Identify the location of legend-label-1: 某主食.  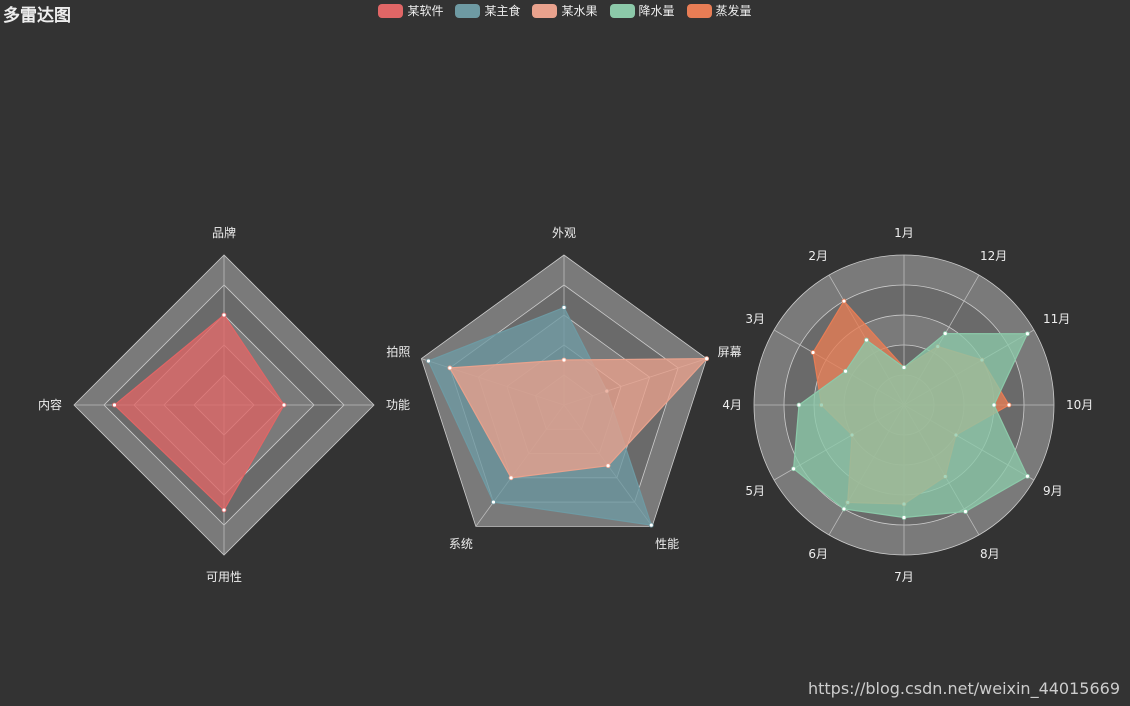
(502, 11).